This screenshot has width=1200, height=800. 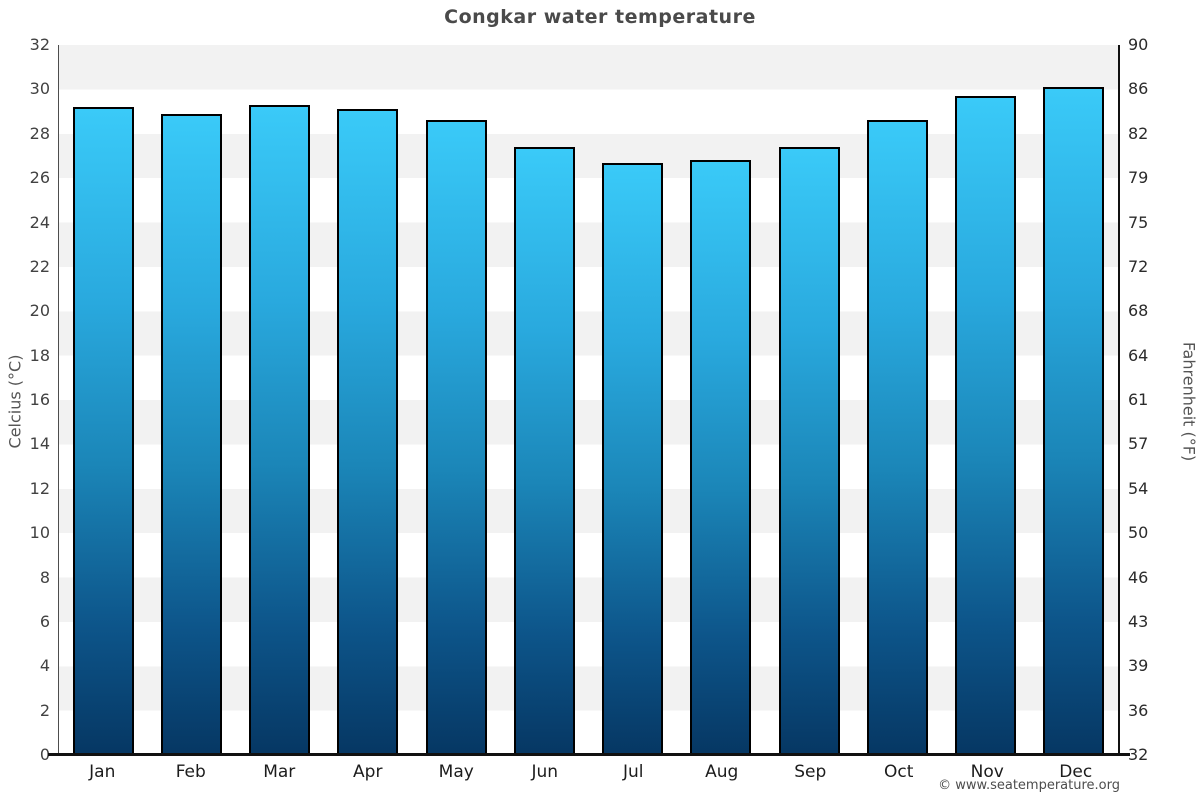 I want to click on y-tick-celsius-4: 4, so click(x=44, y=666).